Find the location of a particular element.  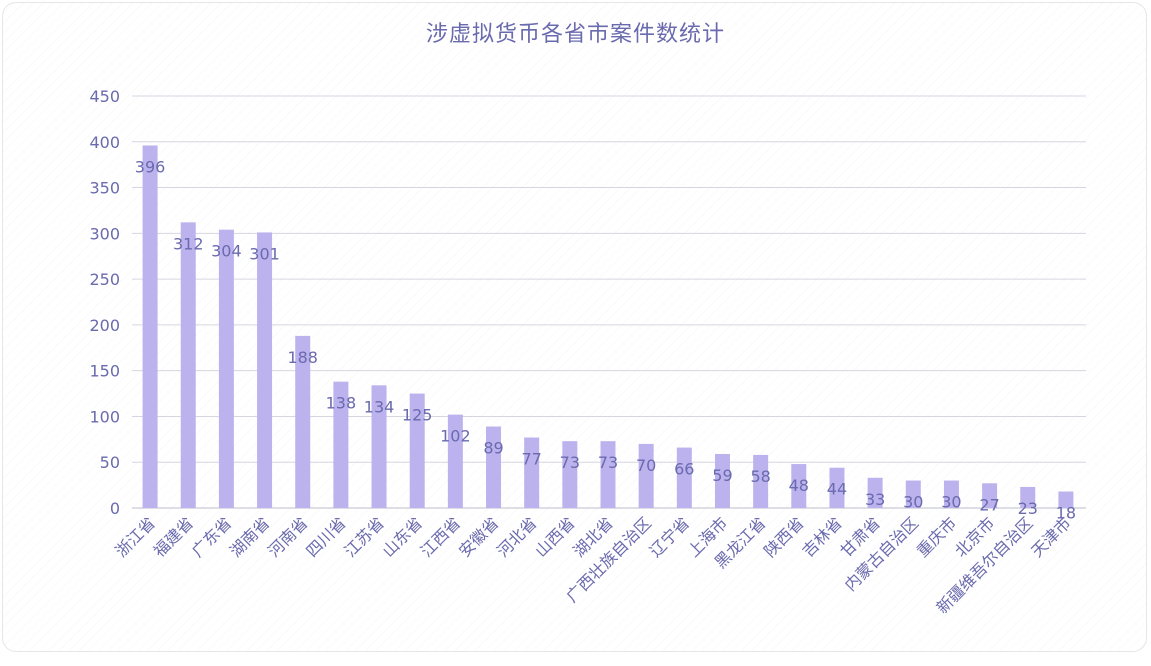

data-label: 27 is located at coordinates (989, 504).